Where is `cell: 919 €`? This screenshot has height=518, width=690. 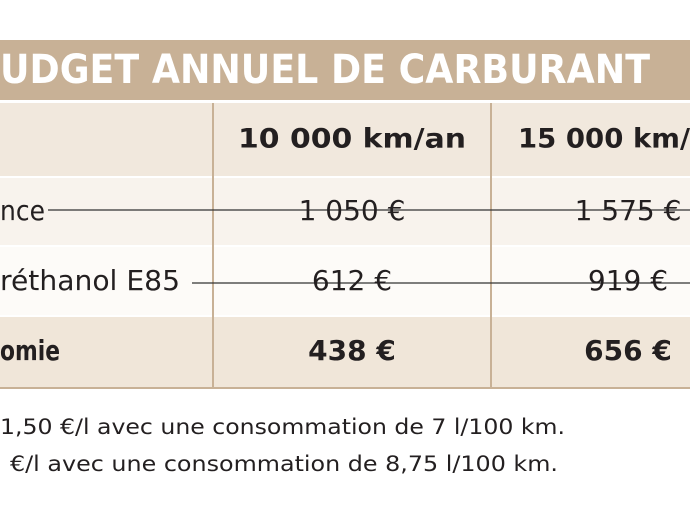 cell: 919 € is located at coordinates (628, 280).